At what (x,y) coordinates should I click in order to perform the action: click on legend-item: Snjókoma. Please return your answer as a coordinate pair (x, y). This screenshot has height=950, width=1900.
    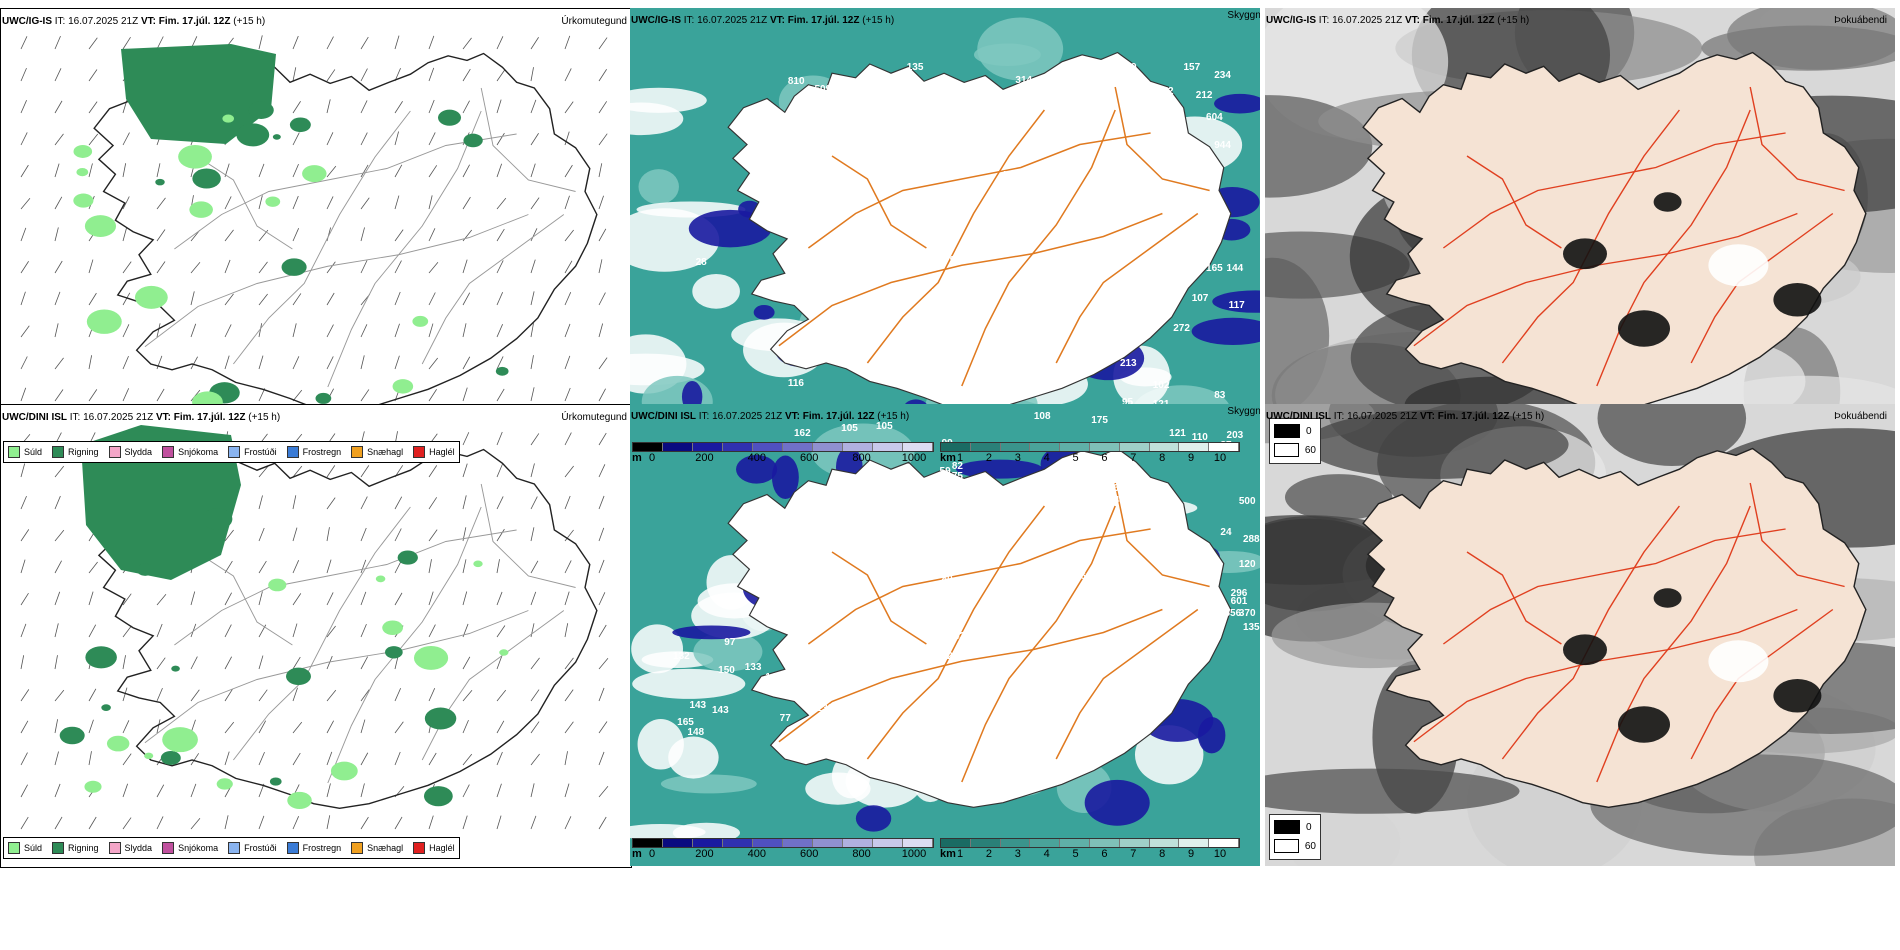
    Looking at the image, I should click on (190, 452).